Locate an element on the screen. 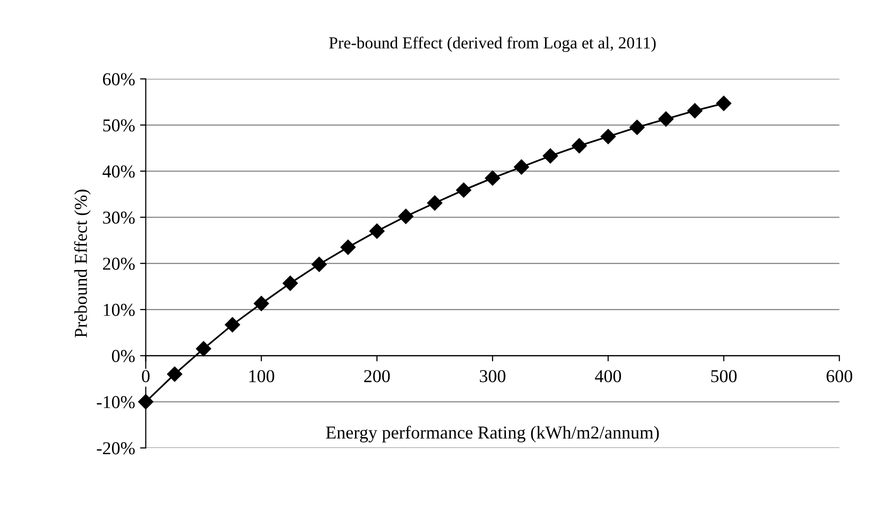  y-tick-label: 60% is located at coordinates (119, 79).